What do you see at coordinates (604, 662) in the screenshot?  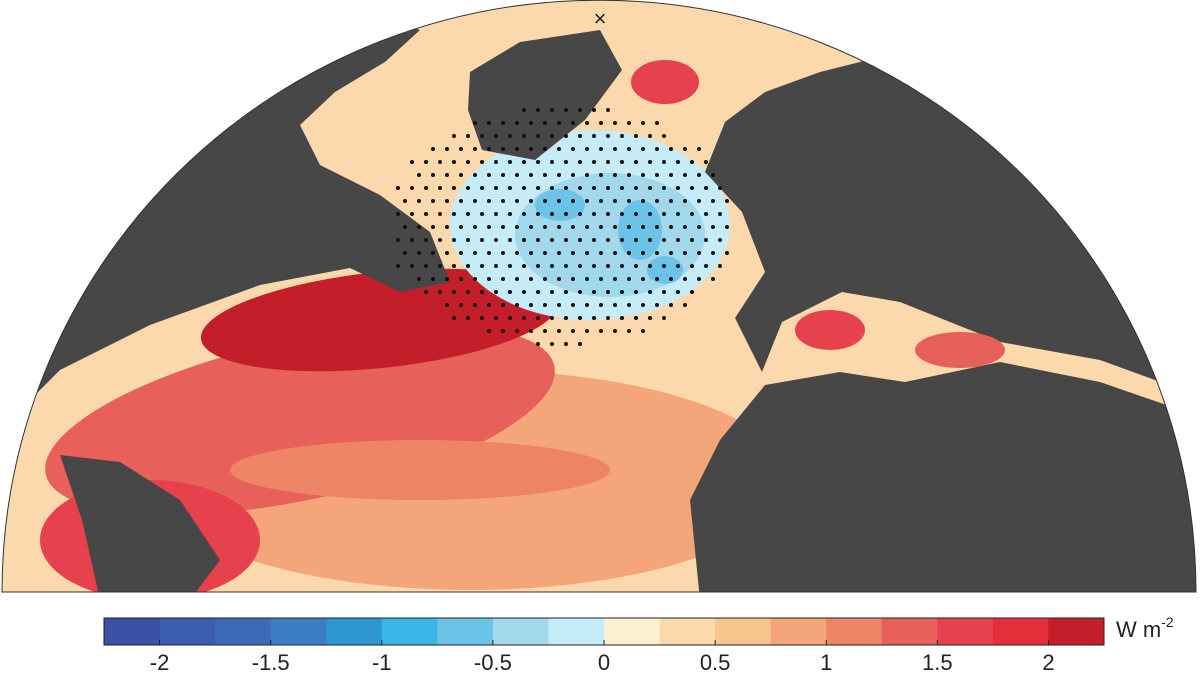 I see `colorbar-tick-label: 0` at bounding box center [604, 662].